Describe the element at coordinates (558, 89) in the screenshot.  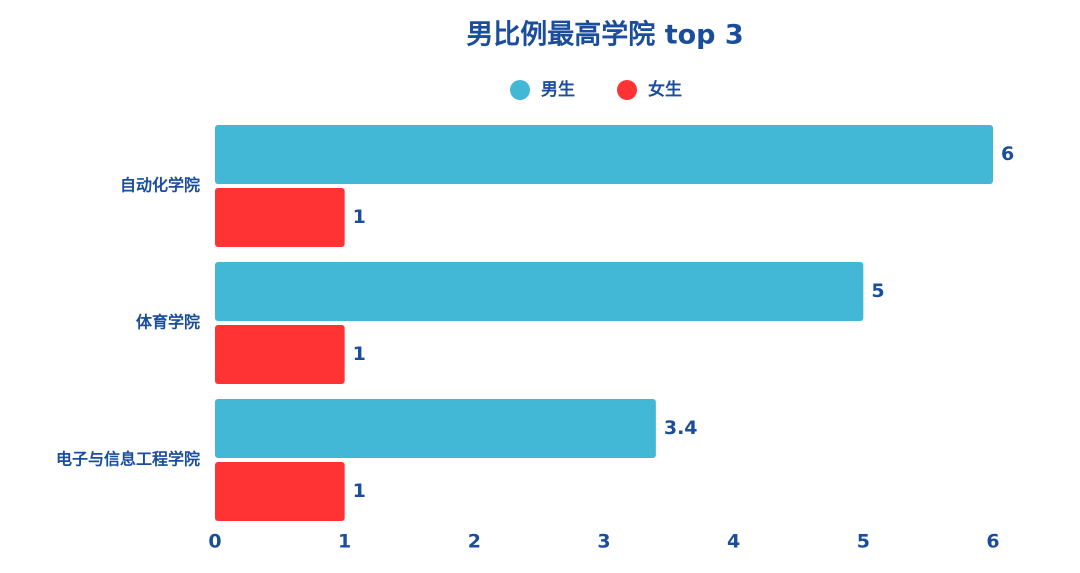
I see `legend-label: 男生` at that location.